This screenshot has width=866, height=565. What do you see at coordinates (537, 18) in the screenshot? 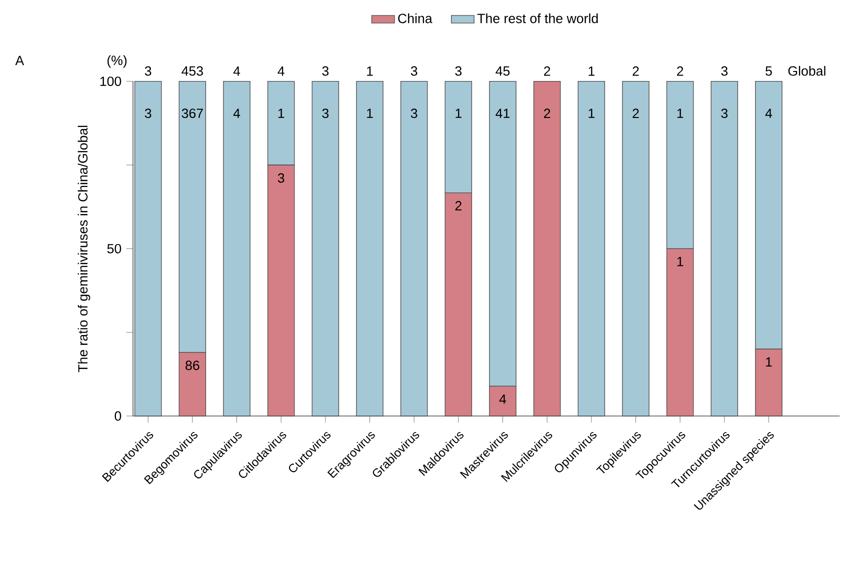
I see `legend-label: The rest of the world` at bounding box center [537, 18].